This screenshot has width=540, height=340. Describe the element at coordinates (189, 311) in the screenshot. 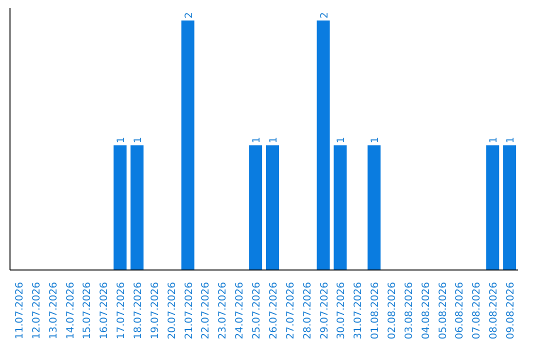

I see `x-tick-label: 21.07.2026` at that location.